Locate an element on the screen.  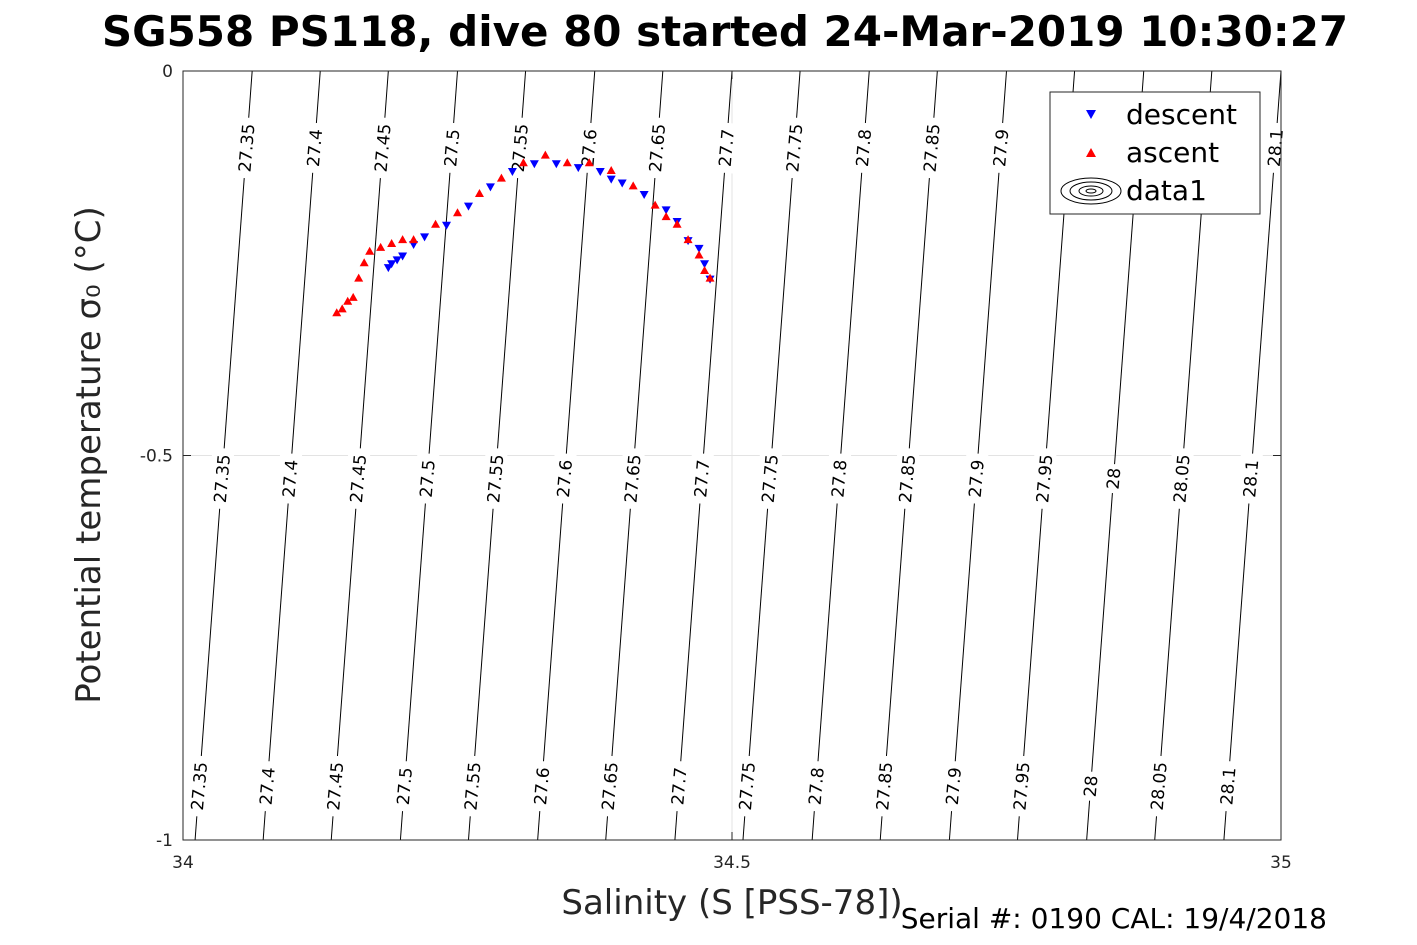
y-tick-label: -0.5 is located at coordinates (156, 457).